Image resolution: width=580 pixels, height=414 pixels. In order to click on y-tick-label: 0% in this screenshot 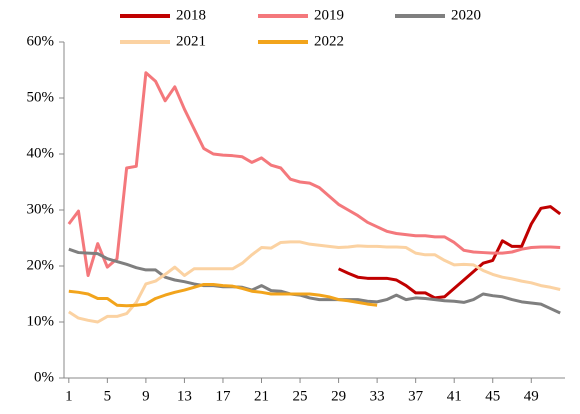, I will do `click(44, 377)`.